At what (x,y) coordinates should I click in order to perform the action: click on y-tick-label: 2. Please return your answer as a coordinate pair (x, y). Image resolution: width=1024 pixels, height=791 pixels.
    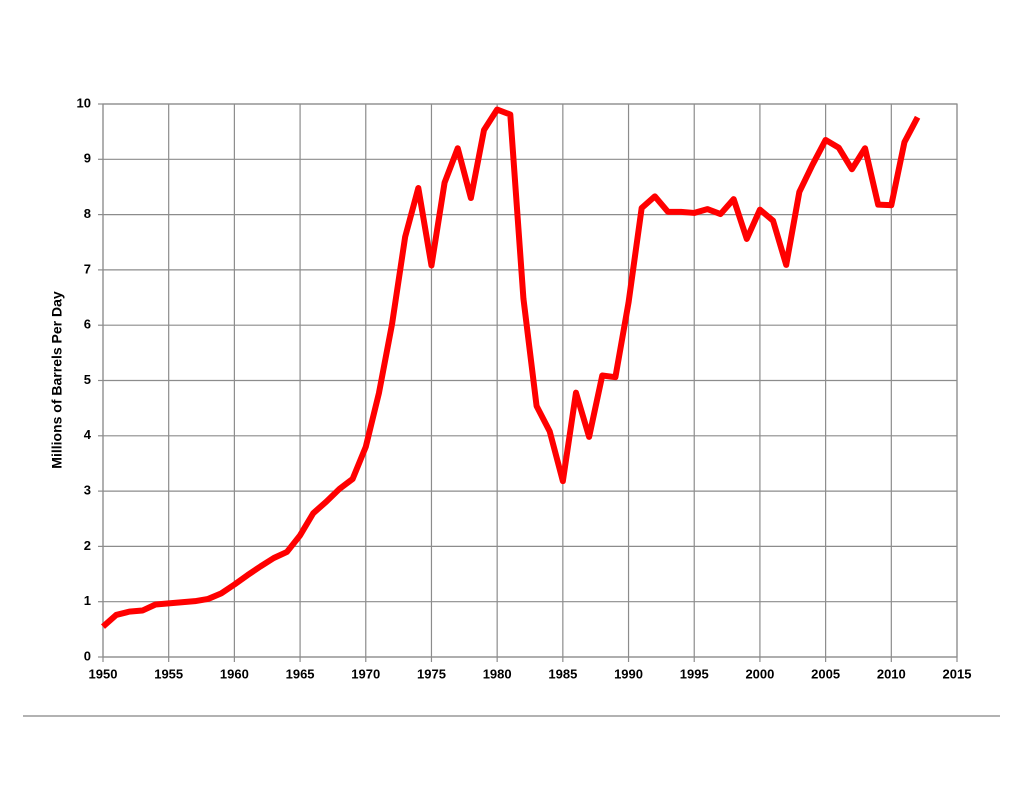
    Looking at the image, I should click on (87, 545).